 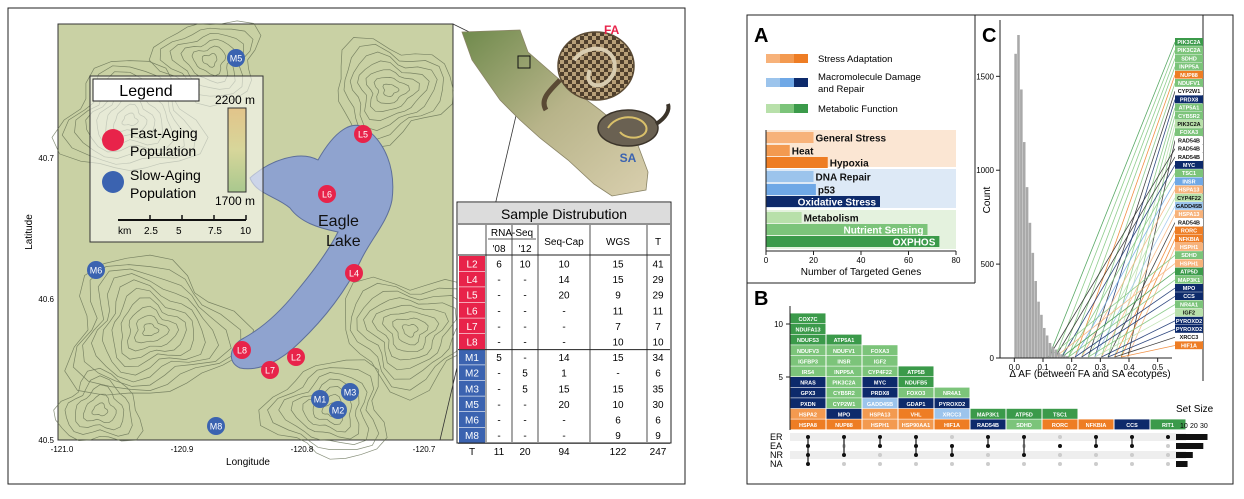 What do you see at coordinates (808, 352) in the screenshot?
I see `upset-gene-label: NDUFV3` at bounding box center [808, 352].